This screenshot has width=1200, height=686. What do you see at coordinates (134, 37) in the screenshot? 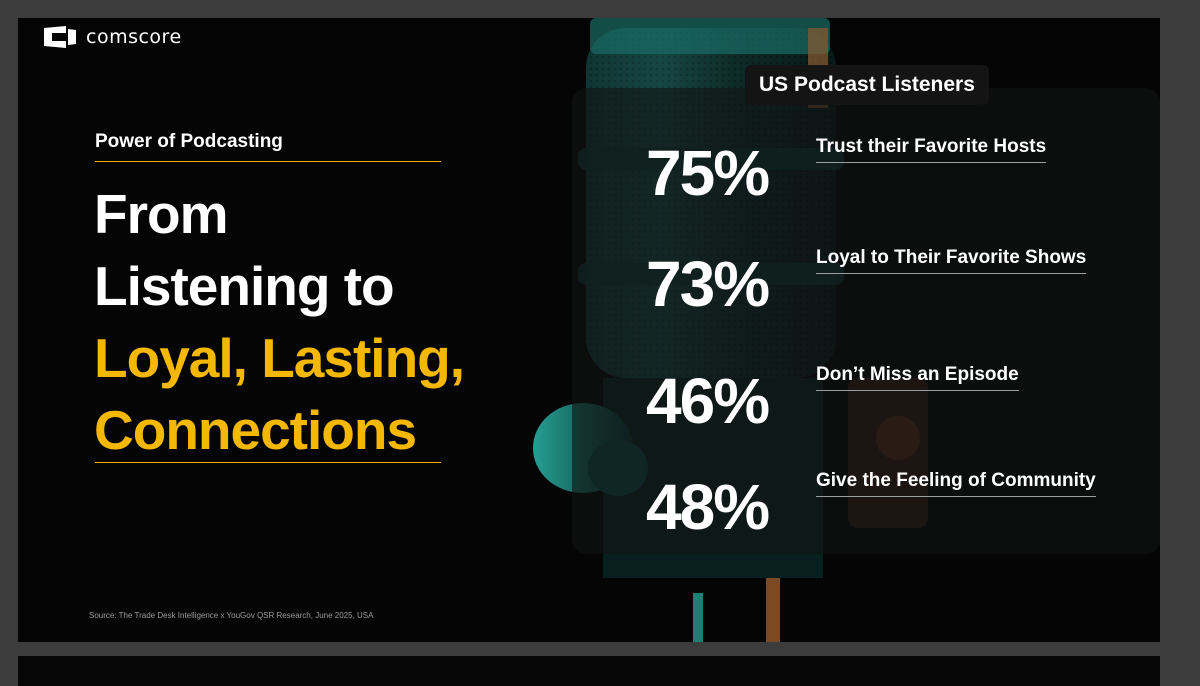
I see `brand-name: comscore` at bounding box center [134, 37].